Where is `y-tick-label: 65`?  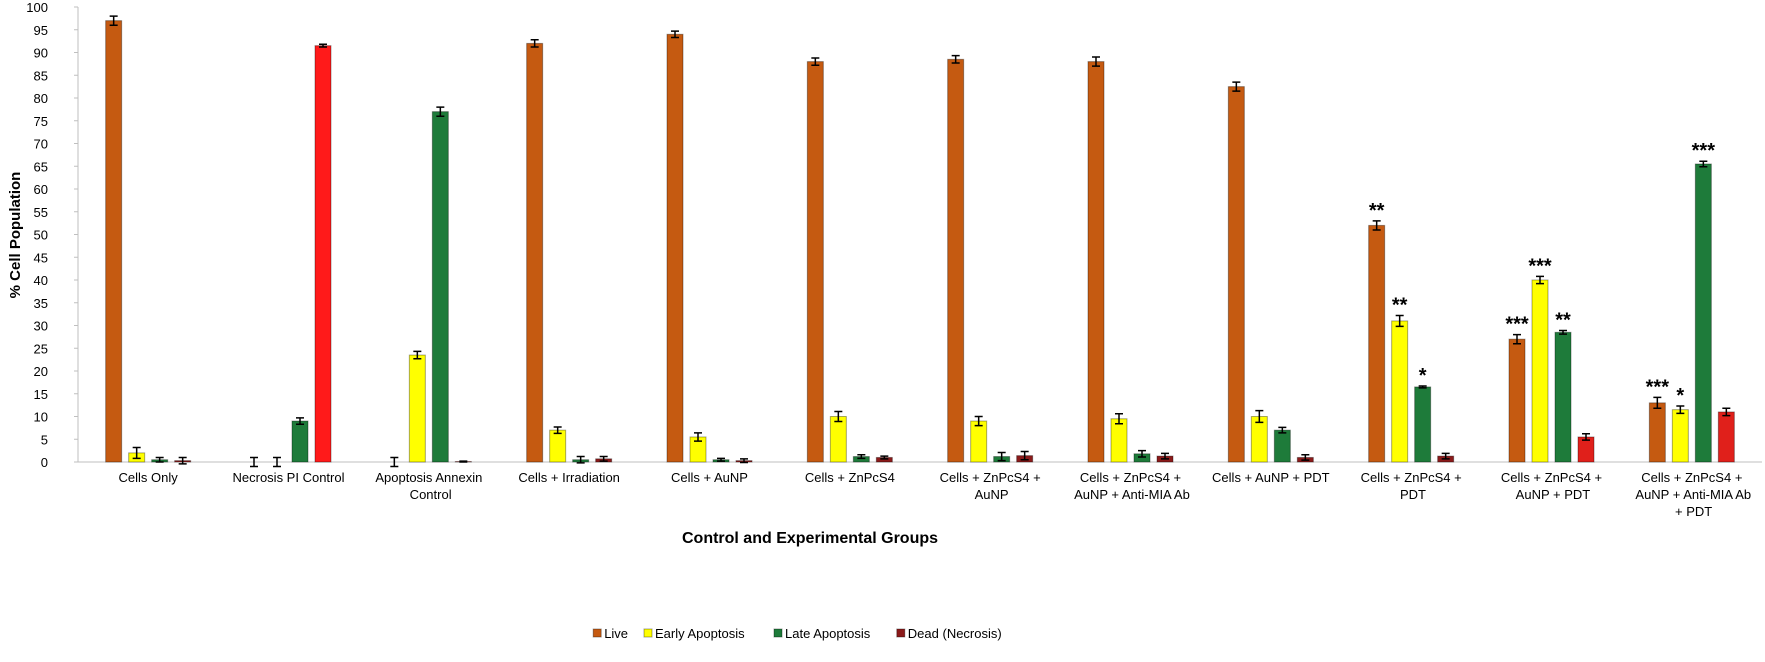 y-tick-label: 65 is located at coordinates (41, 166).